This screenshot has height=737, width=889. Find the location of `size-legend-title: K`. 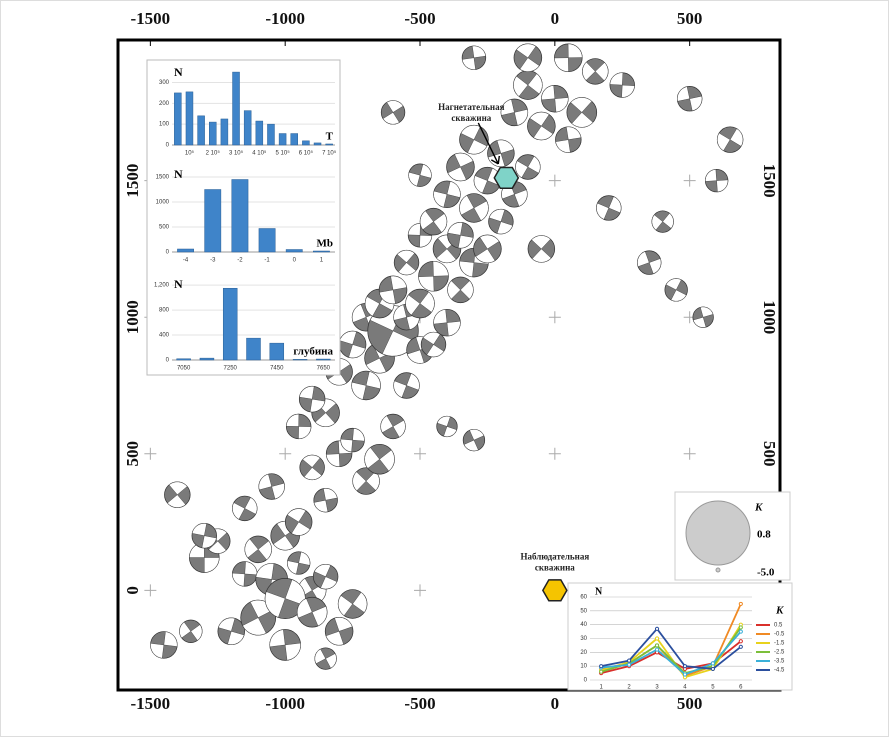

size-legend-title: K is located at coordinates (758, 508).